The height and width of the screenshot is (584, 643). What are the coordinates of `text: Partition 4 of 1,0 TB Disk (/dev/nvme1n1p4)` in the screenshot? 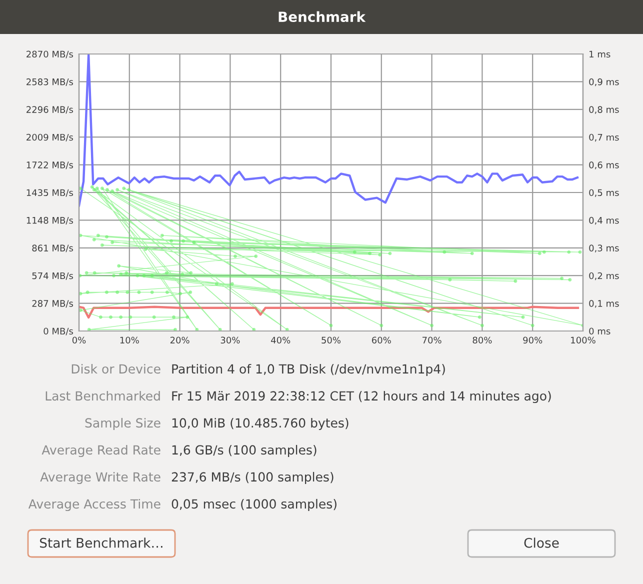 It's located at (308, 370).